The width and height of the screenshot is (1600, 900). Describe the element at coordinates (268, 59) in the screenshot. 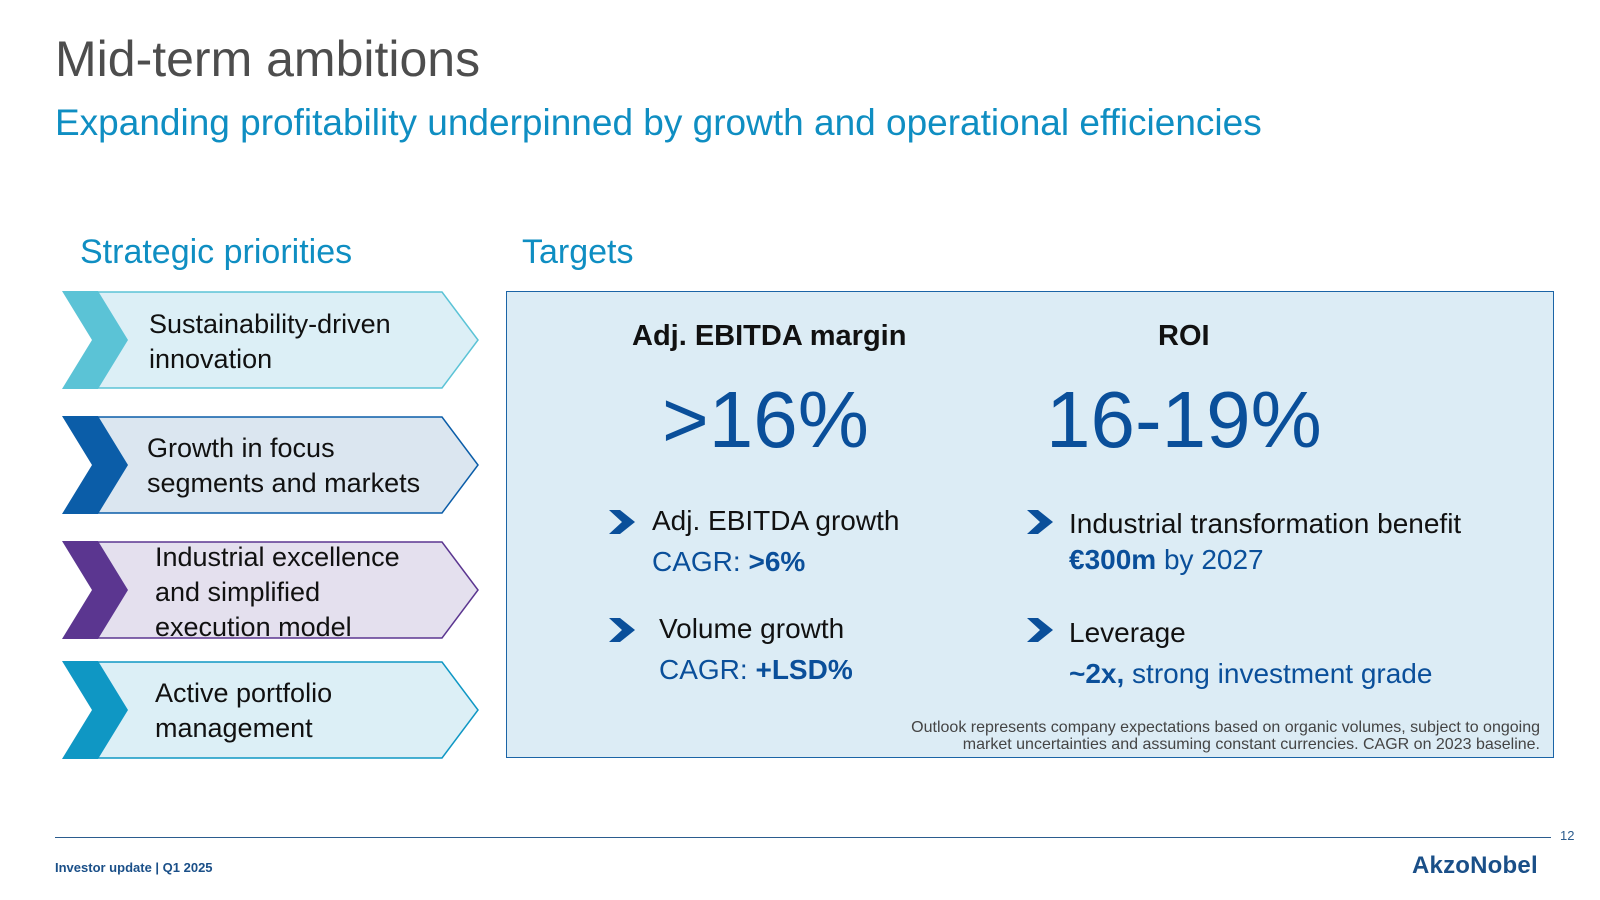

I see `page-title: Mid-term ambitions` at that location.